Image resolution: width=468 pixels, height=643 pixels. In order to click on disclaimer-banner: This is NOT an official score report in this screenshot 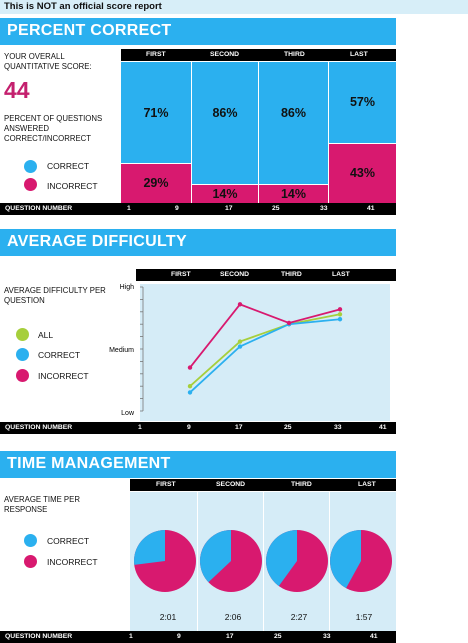, I will do `click(234, 7)`.